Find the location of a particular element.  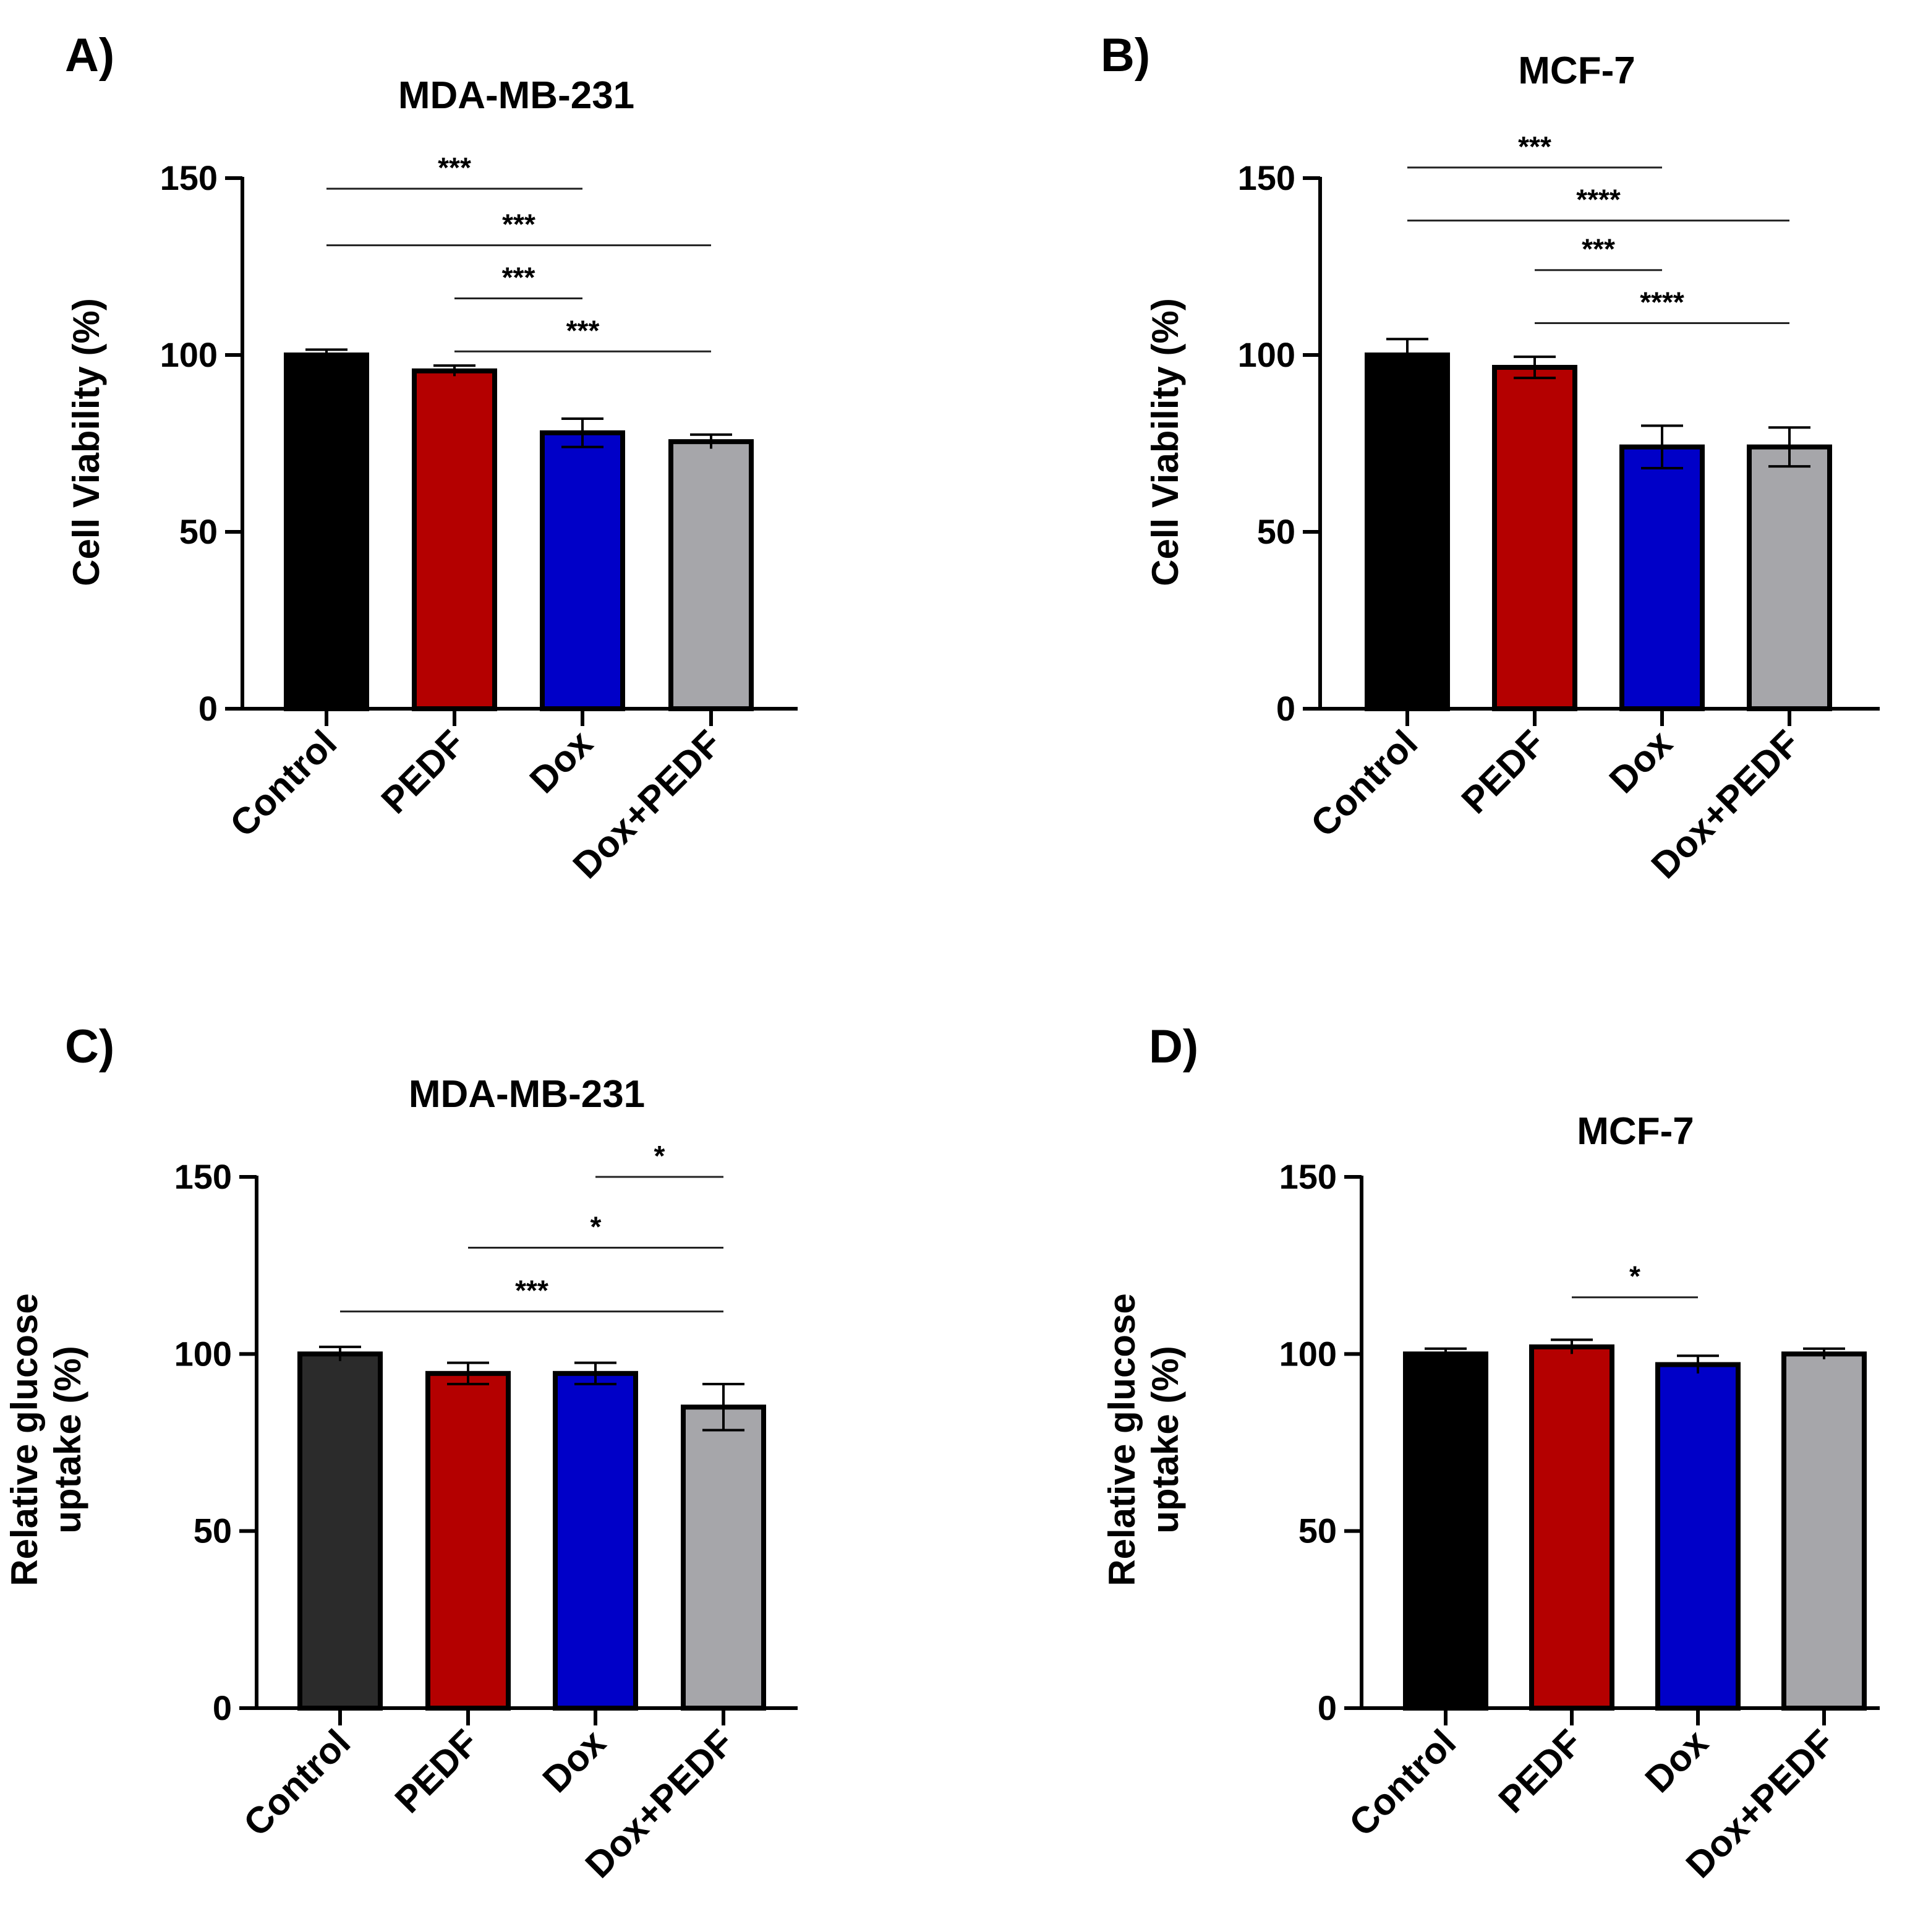

panel-letter: B) is located at coordinates (1125, 55).